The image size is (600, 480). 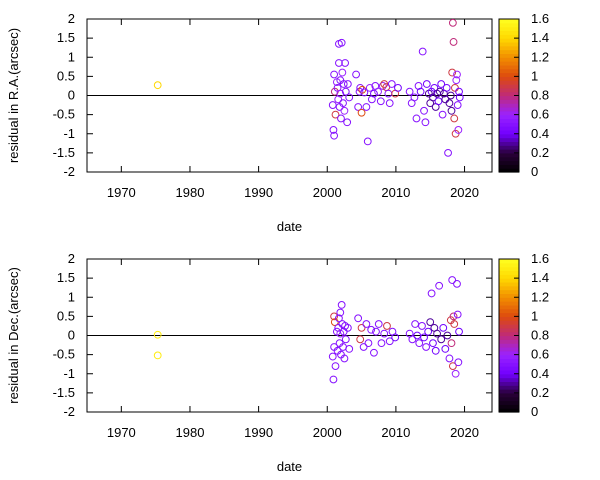 I want to click on colorbar-tick-label: 0.4, so click(x=540, y=373).